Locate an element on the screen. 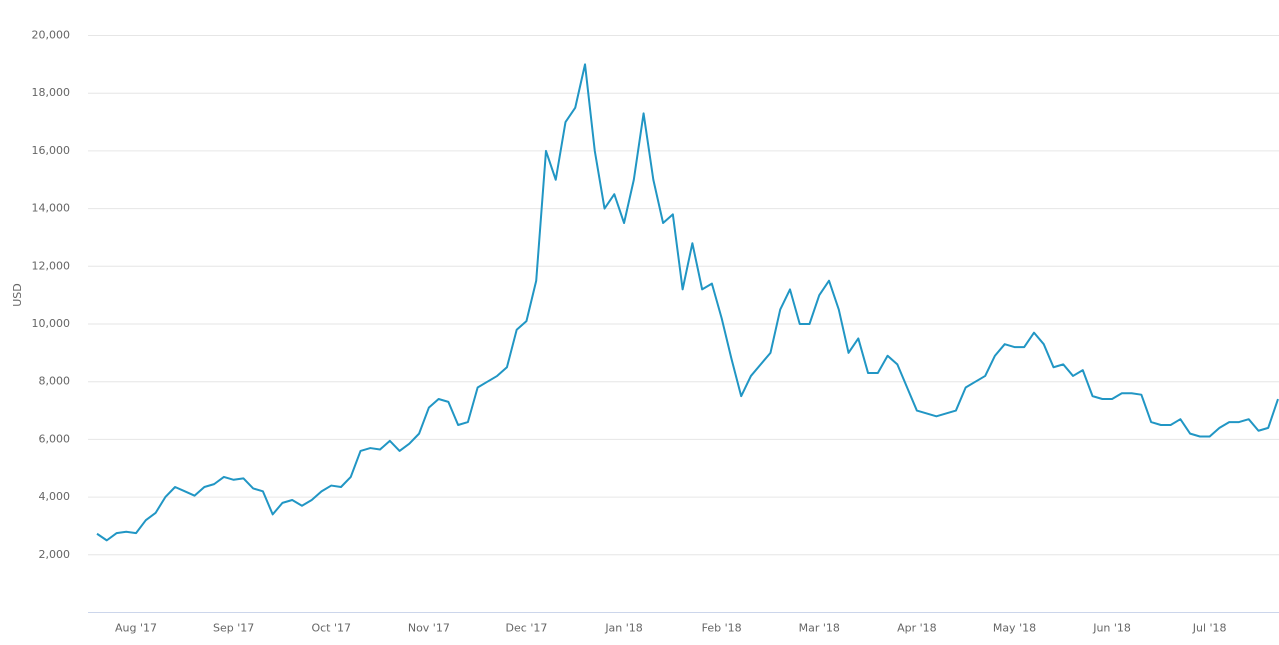 The height and width of the screenshot is (645, 1279). y-tick-label: 8,000 is located at coordinates (55, 381).